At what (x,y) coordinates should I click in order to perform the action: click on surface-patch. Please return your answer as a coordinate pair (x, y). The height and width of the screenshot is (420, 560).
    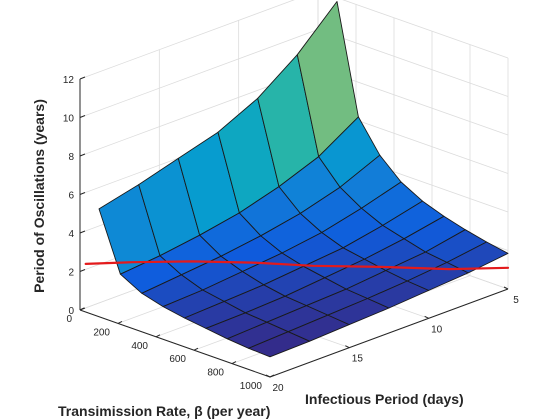
    Looking at the image, I should click on (477, 257).